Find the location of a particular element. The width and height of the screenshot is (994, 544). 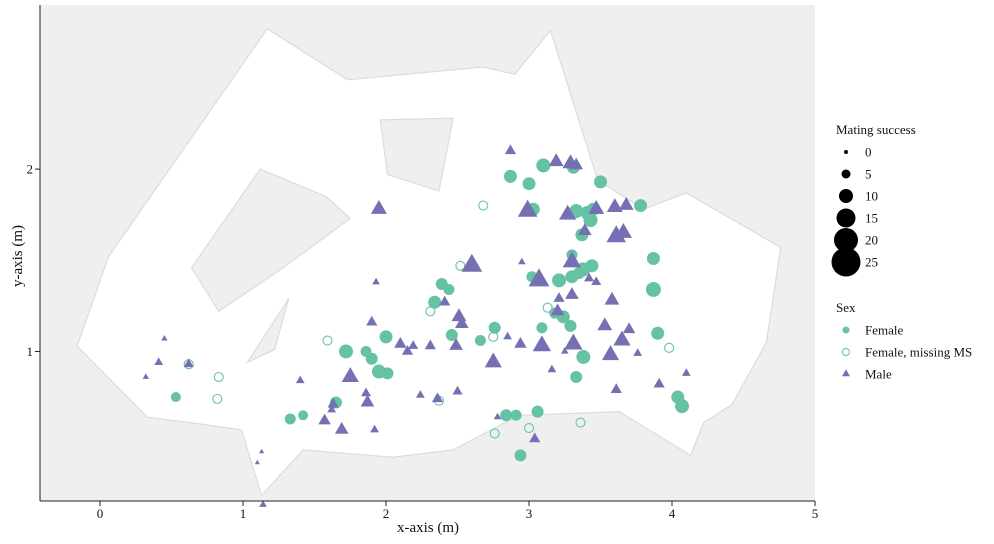

y-tick-label: 1 is located at coordinates (30, 351).